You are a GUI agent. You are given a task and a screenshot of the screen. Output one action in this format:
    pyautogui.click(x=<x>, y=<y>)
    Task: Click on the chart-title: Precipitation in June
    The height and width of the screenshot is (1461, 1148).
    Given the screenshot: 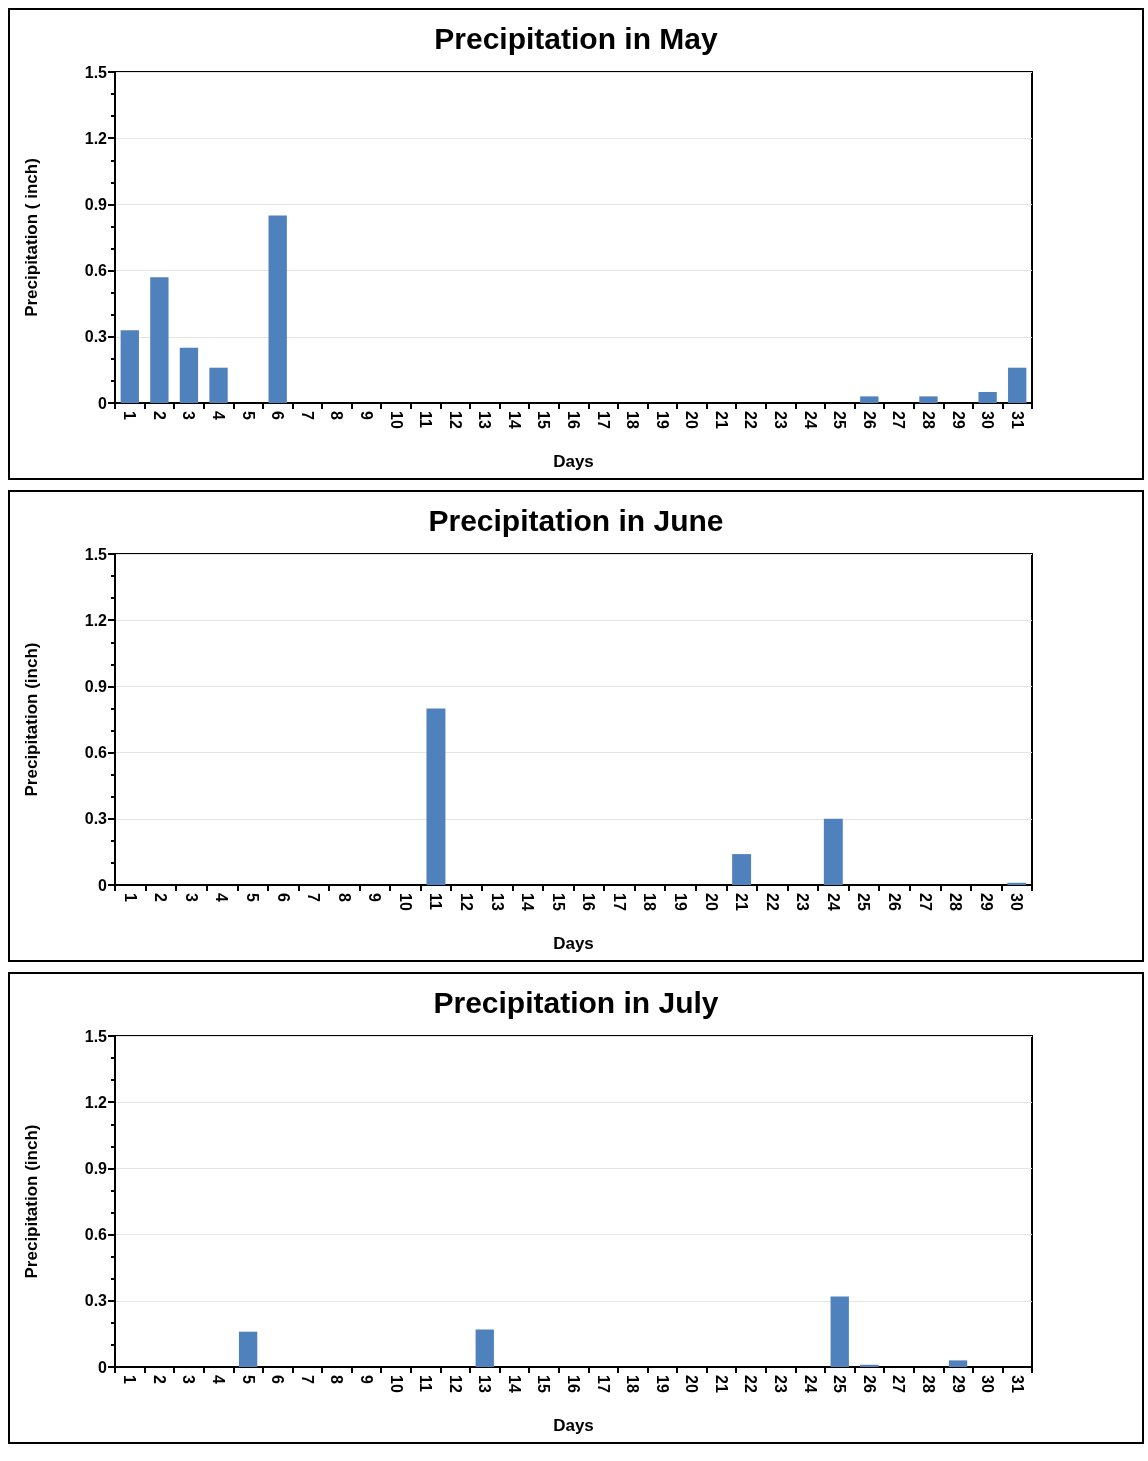 What is the action you would take?
    pyautogui.click(x=576, y=520)
    